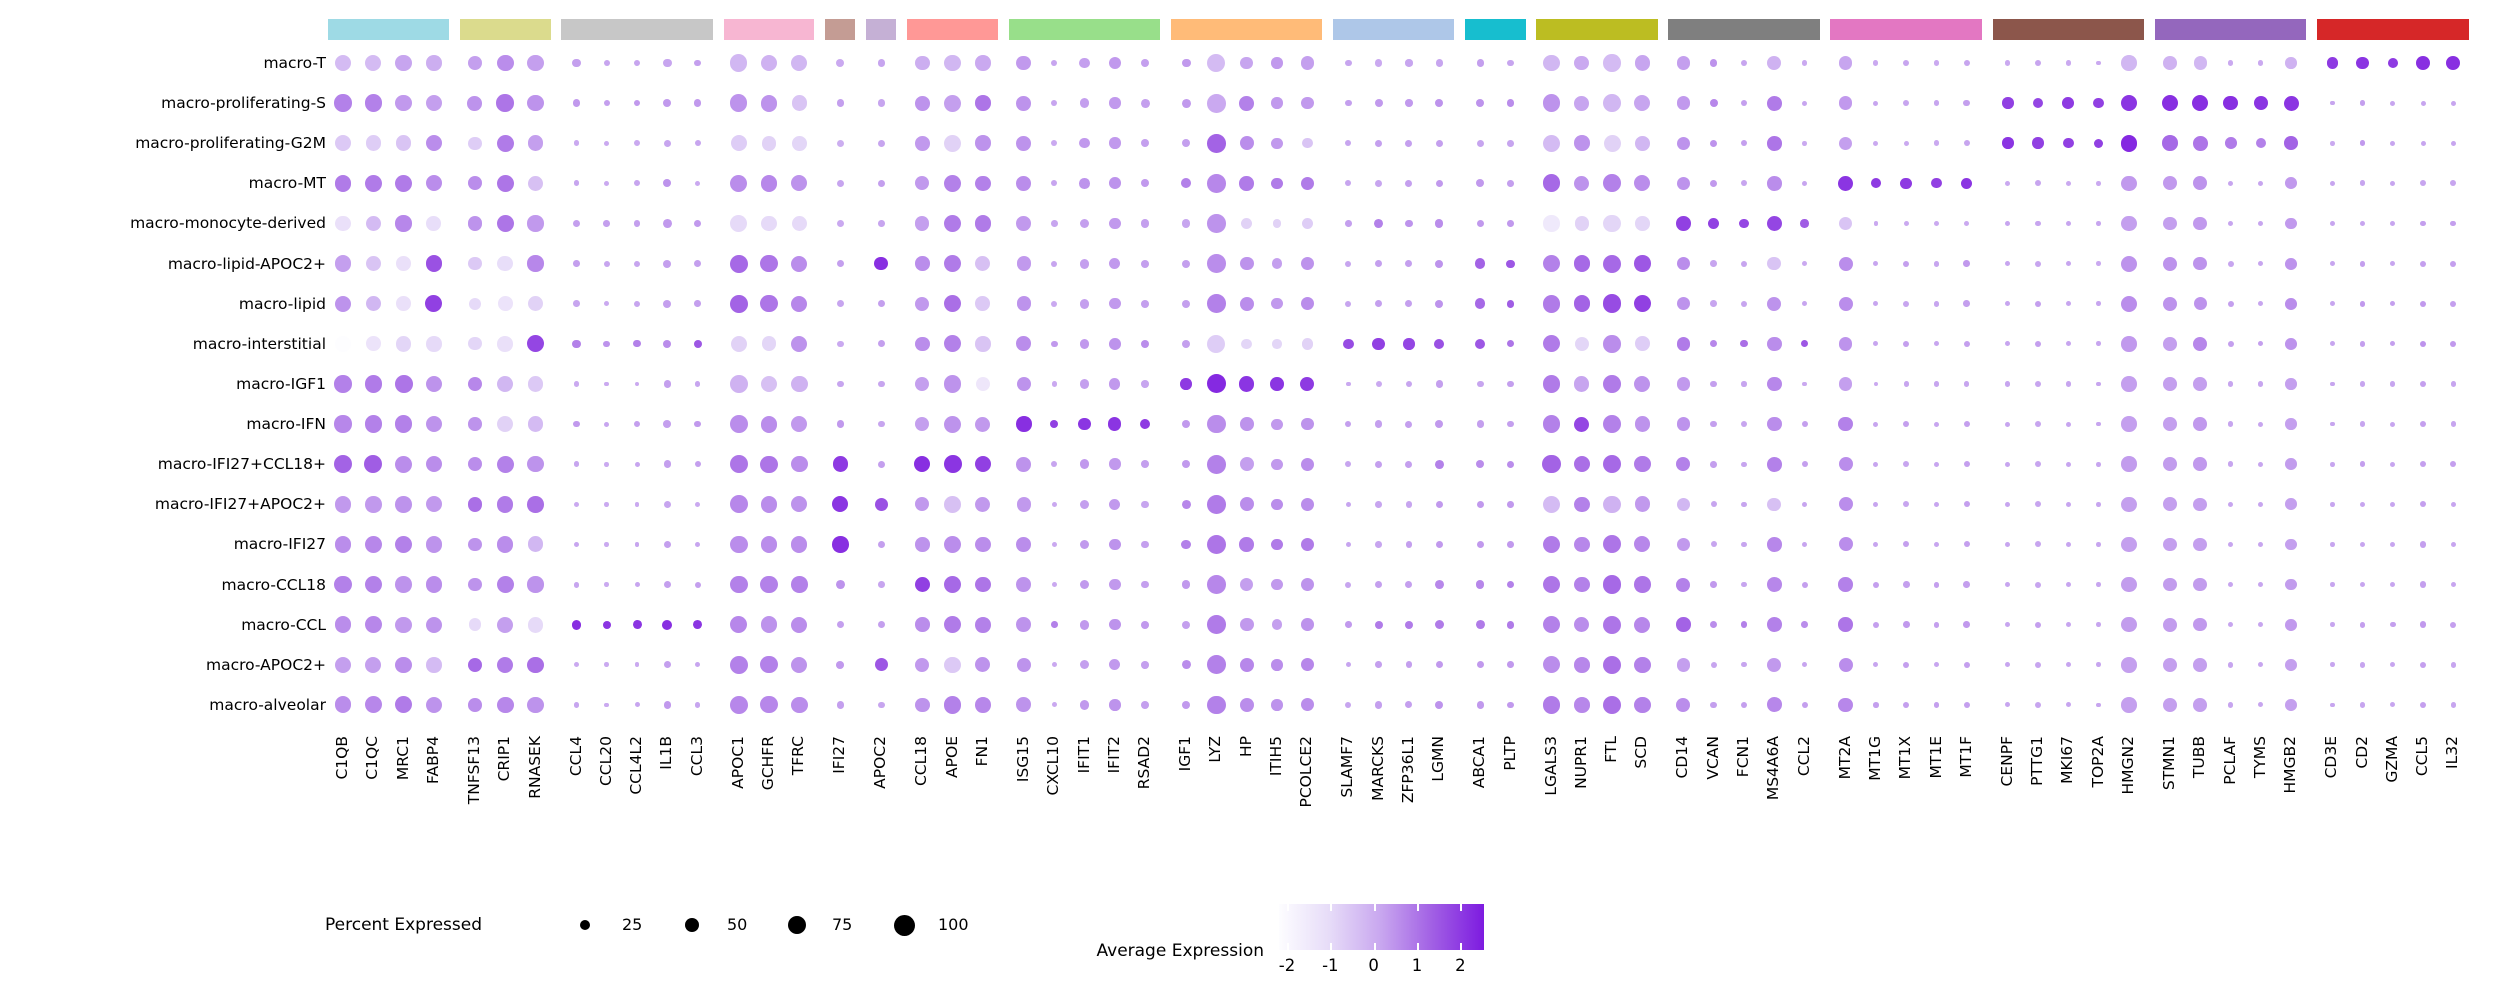 This screenshot has width=2496, height=998. Describe the element at coordinates (769, 29) in the screenshot. I see `gene-group-bar` at that location.